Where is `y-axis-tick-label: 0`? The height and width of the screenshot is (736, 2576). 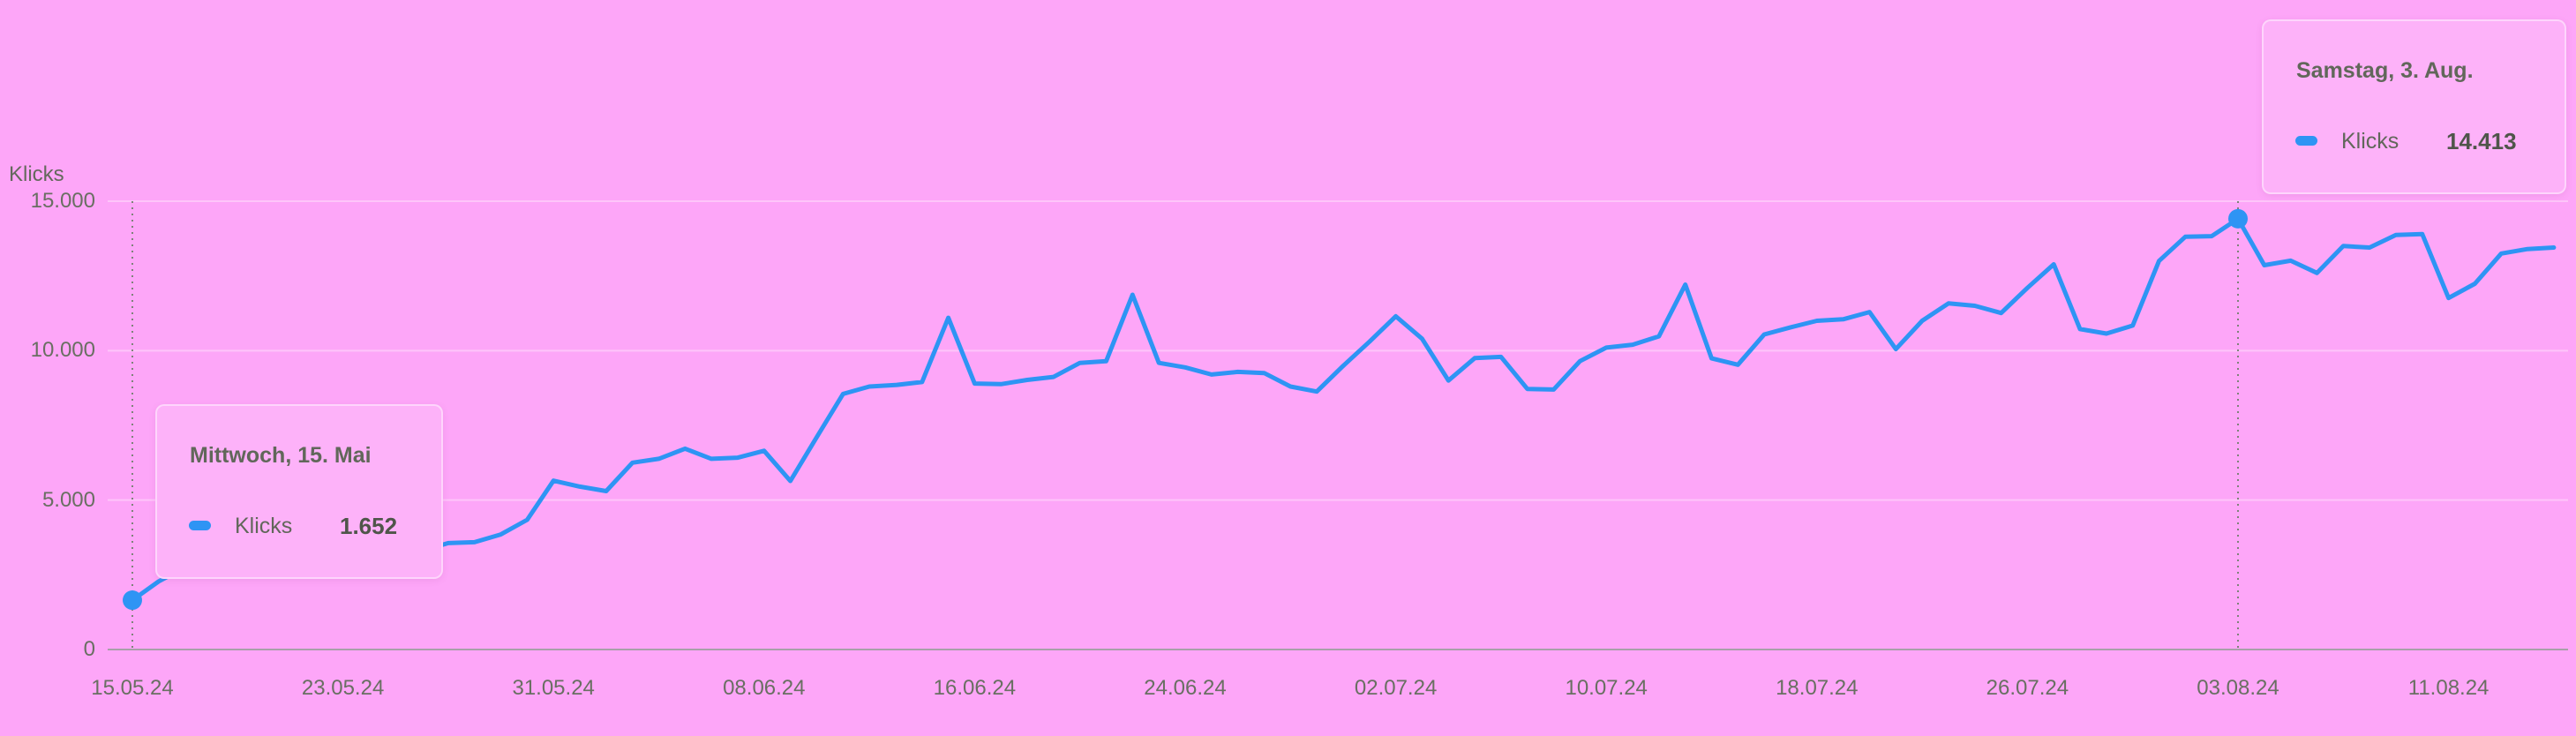 y-axis-tick-label: 0 is located at coordinates (89, 649).